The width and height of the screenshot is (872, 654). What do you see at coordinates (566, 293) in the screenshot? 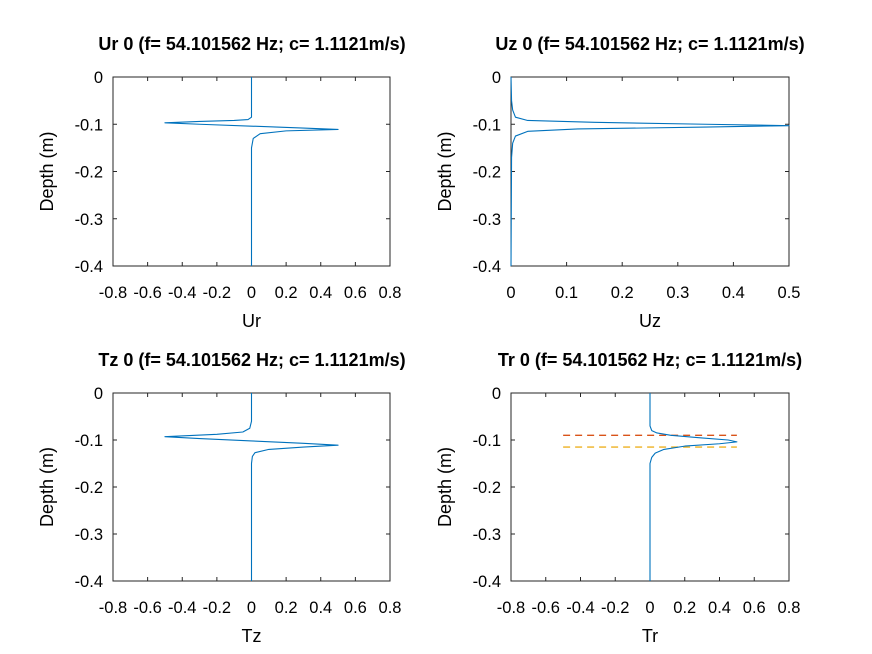
I see `x-tick-label: 0.1` at bounding box center [566, 293].